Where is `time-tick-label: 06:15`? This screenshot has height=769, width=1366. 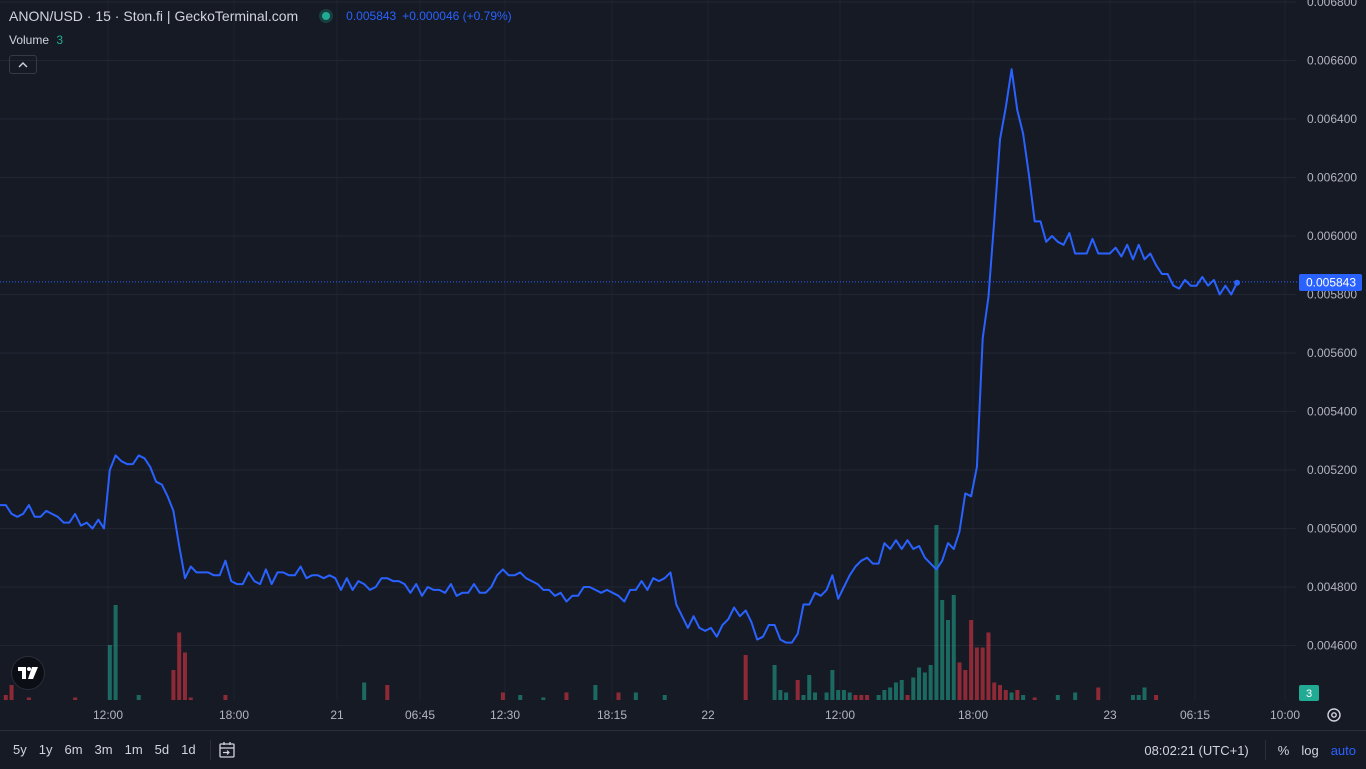 time-tick-label: 06:15 is located at coordinates (1195, 715).